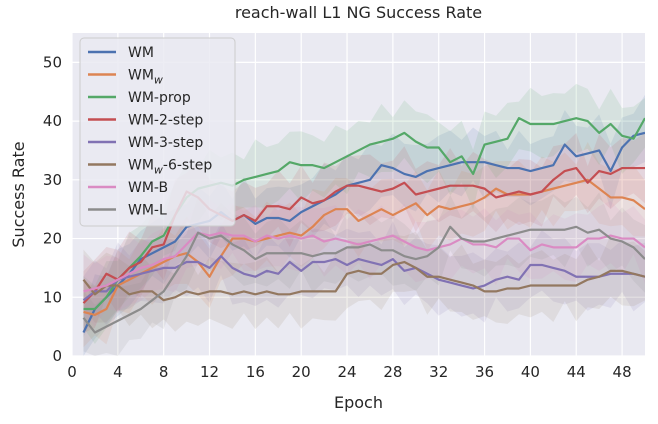  I want to click on series-line-wm-b, so click(364, 262).